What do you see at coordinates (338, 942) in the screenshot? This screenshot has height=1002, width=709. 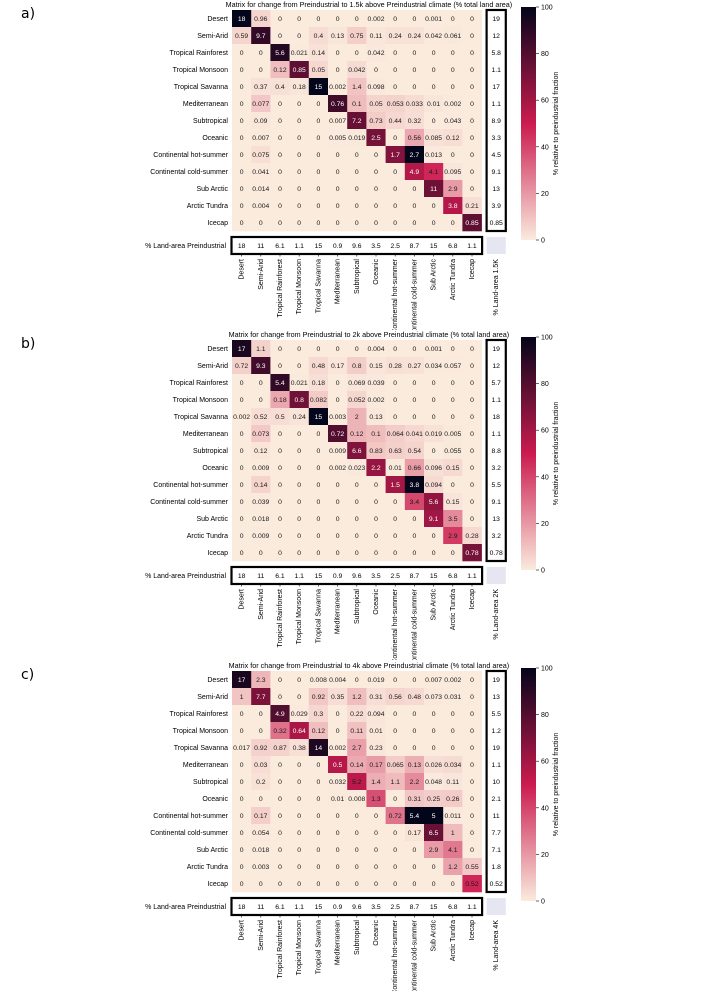 I see `x-tick-label: Mediterranean` at bounding box center [338, 942].